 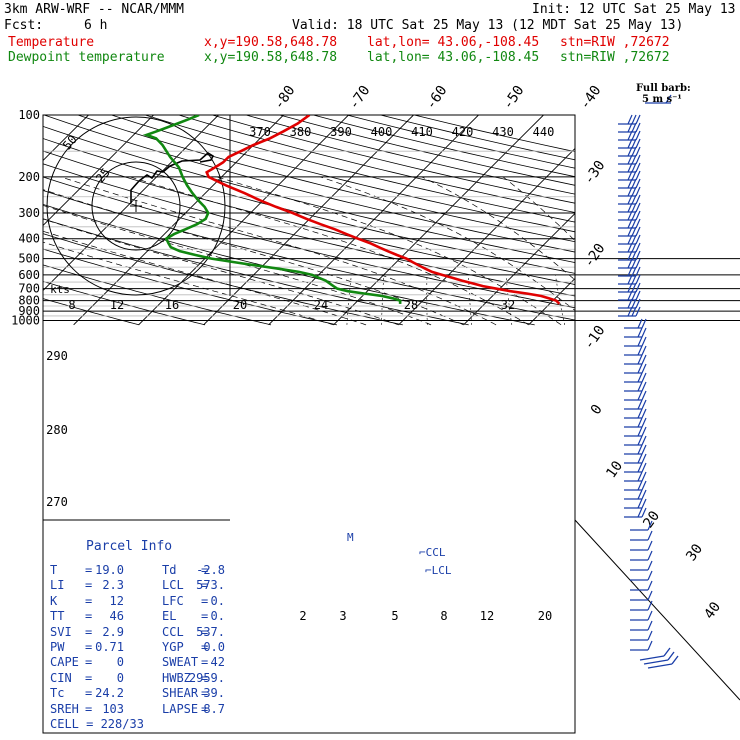 What do you see at coordinates (453, 42) in the screenshot?
I see `temperature-latlon: lat,lon= 43.06,-108.45` at bounding box center [453, 42].